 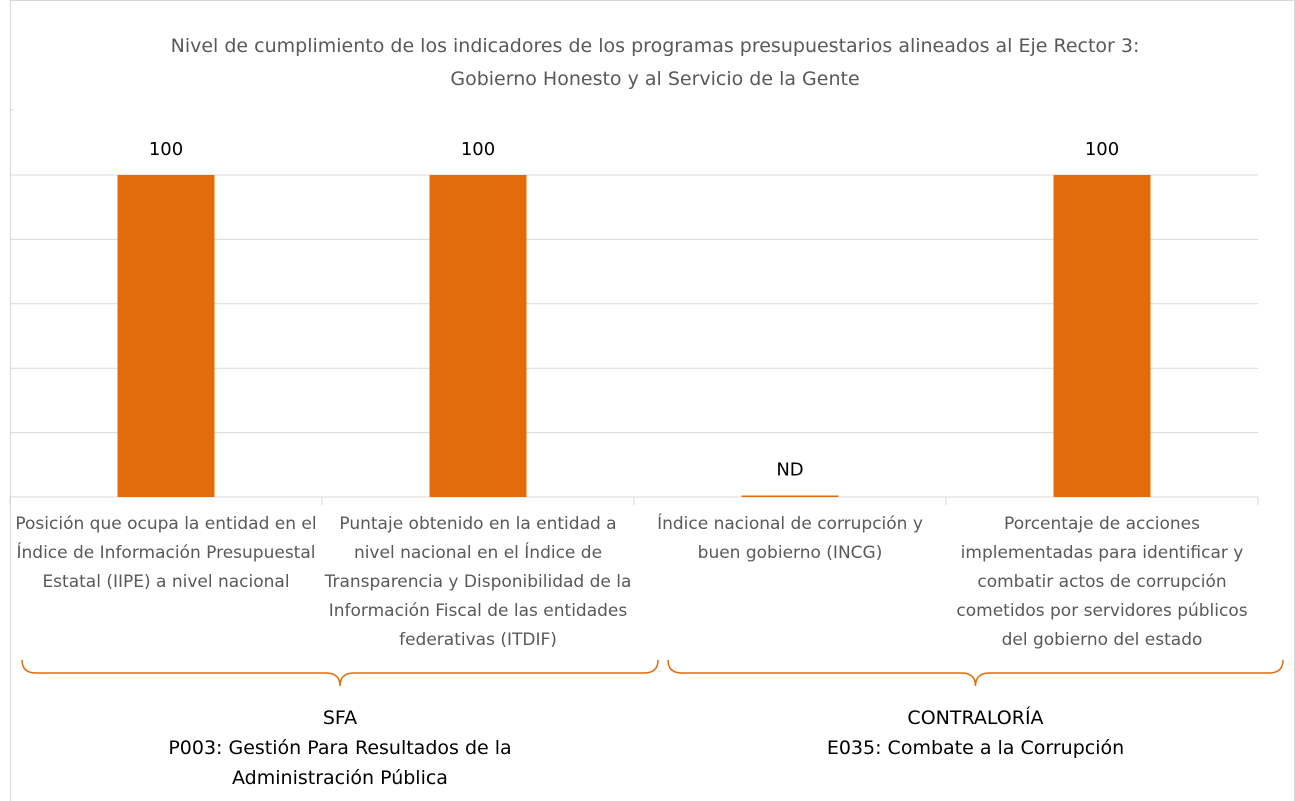 What do you see at coordinates (789, 470) in the screenshot?
I see `data-label: ND` at bounding box center [789, 470].